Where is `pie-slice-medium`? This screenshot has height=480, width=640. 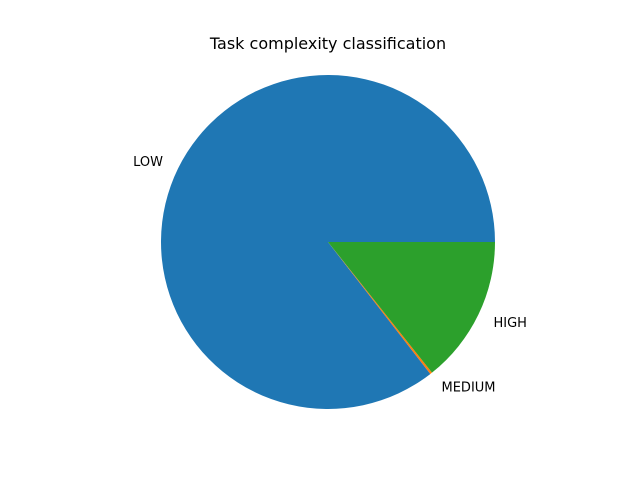 pie-slice-medium is located at coordinates (380, 308).